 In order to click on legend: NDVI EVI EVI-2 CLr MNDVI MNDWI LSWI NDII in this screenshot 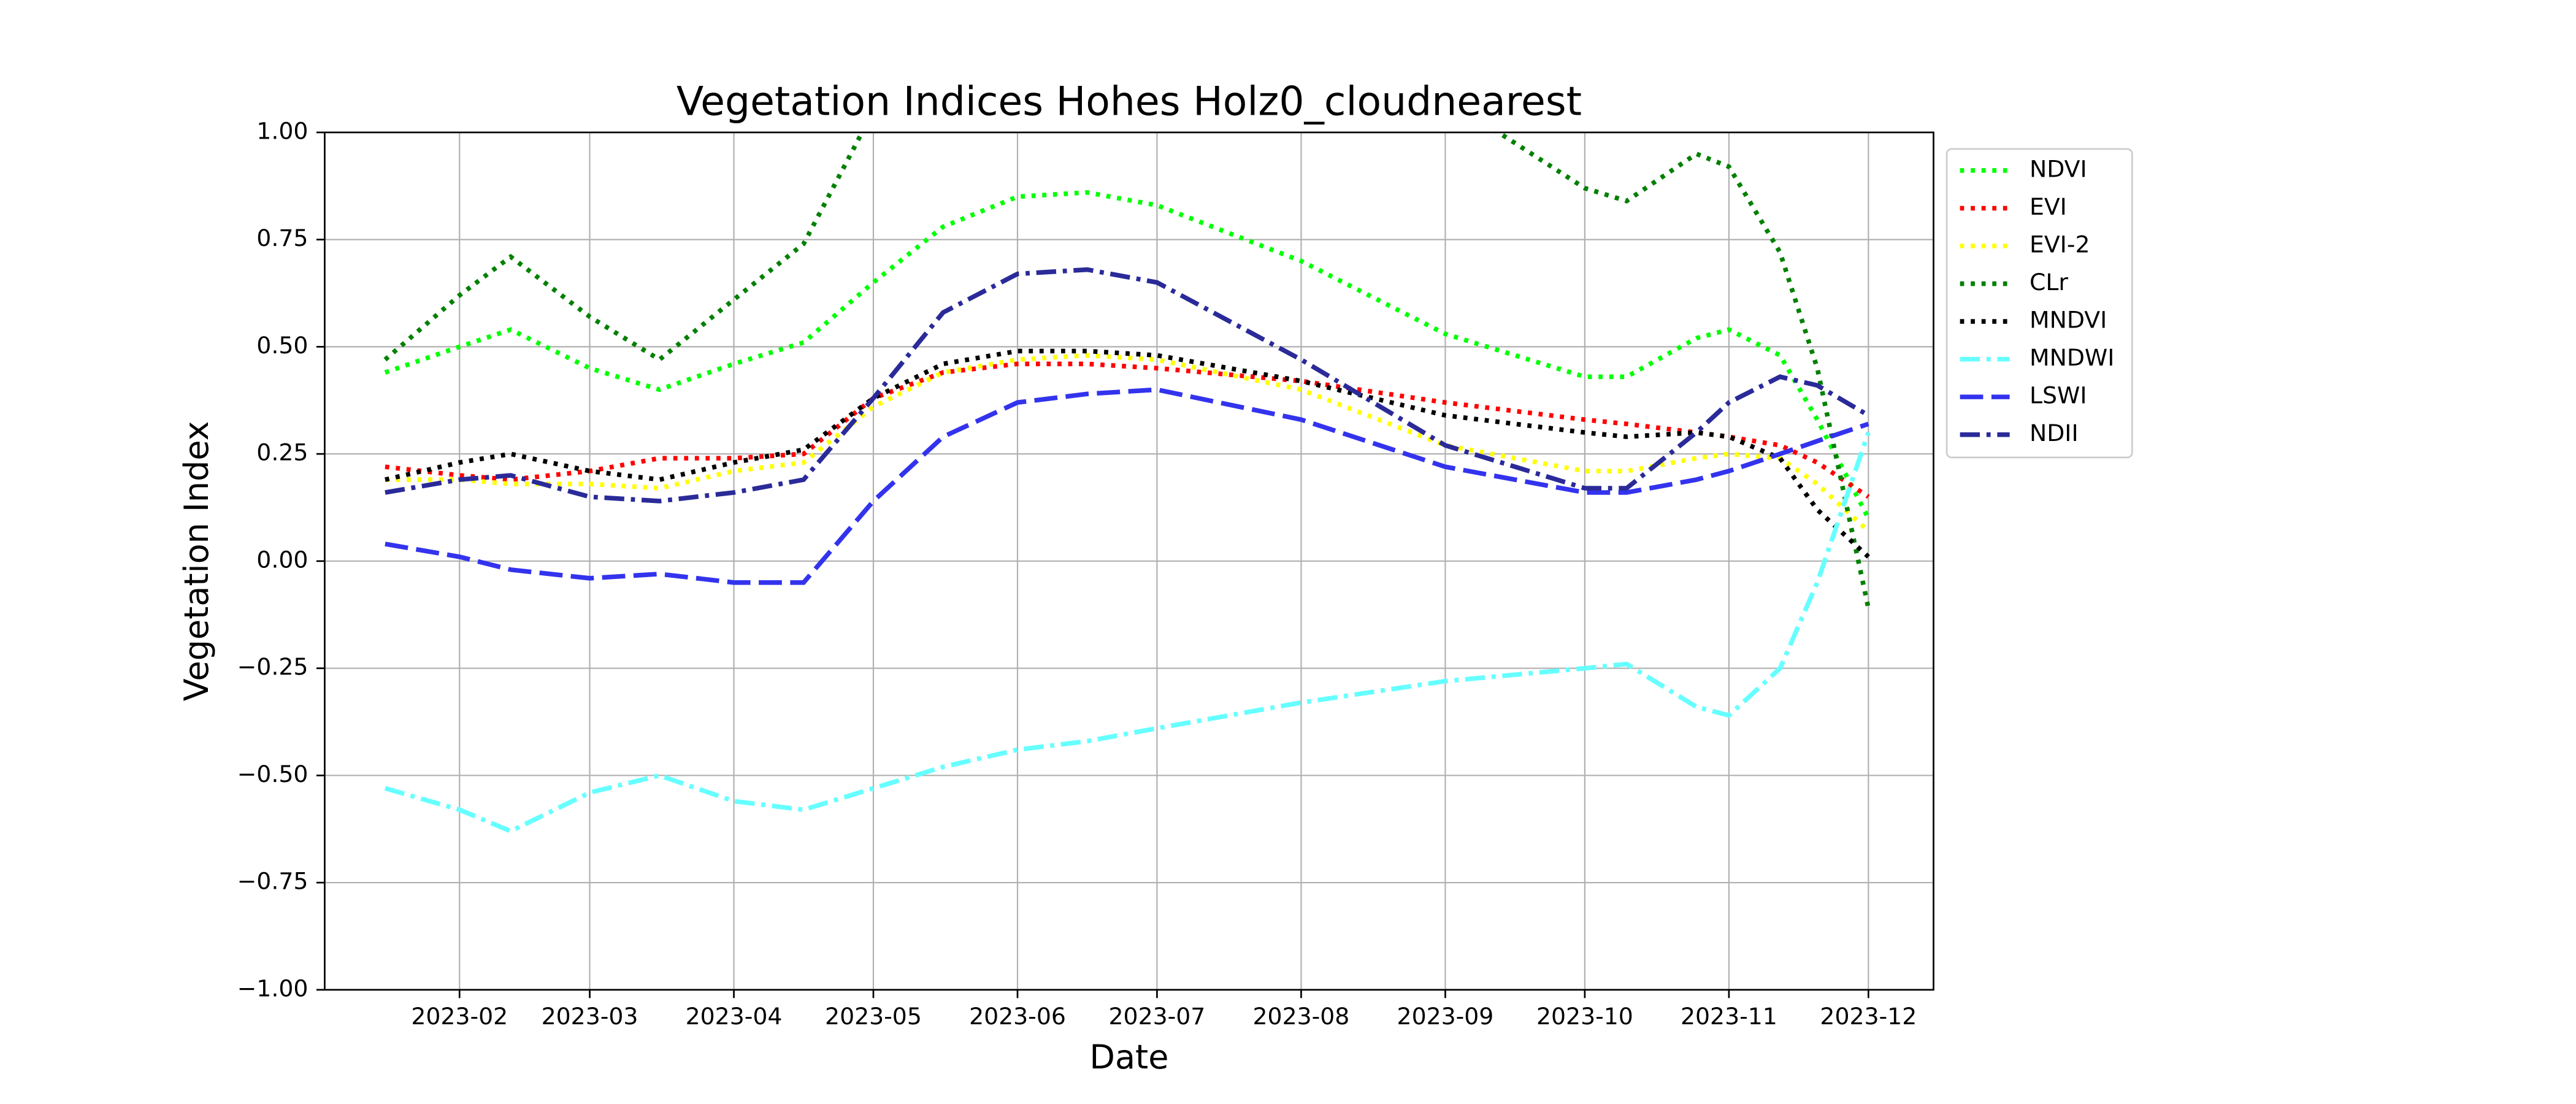, I will do `click(2039, 303)`.